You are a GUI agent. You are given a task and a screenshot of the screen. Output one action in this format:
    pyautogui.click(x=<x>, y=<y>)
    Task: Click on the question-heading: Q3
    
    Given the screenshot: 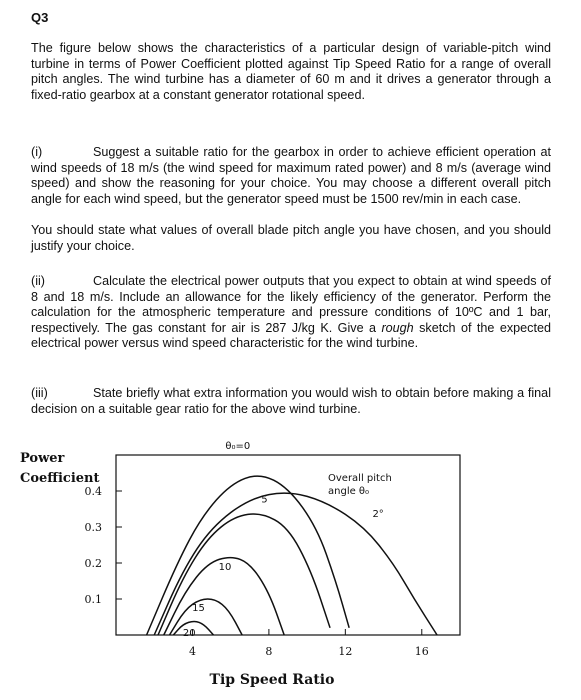 What is the action you would take?
    pyautogui.click(x=40, y=17)
    